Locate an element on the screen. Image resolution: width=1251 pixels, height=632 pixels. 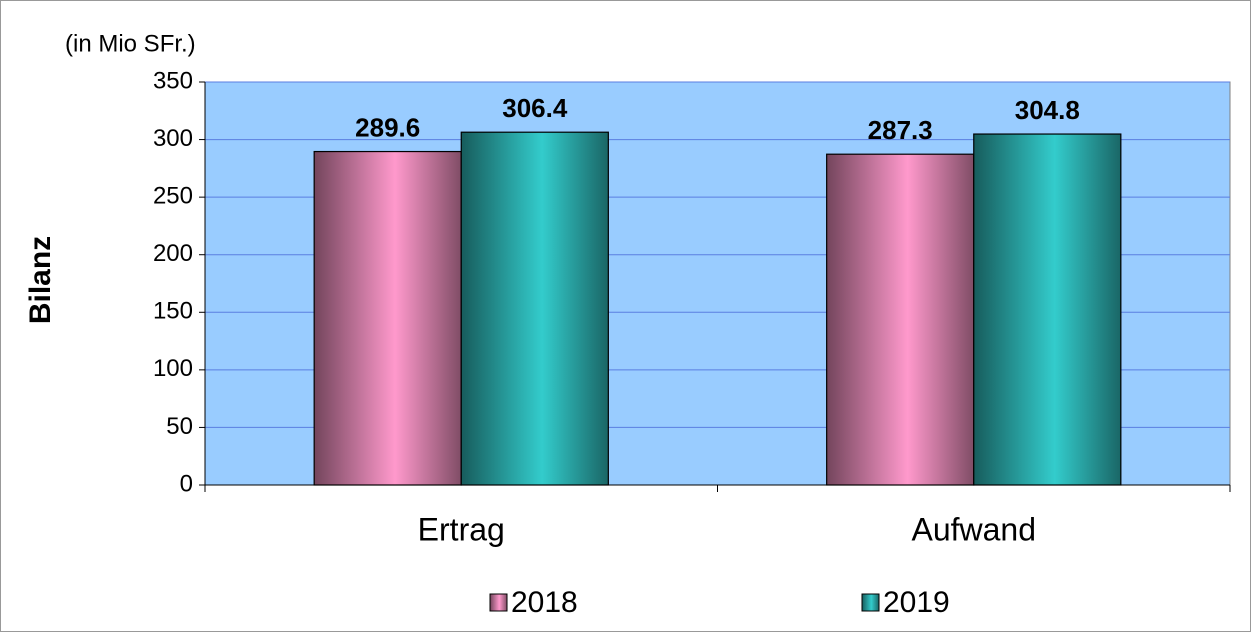
legend-label: 2019 is located at coordinates (916, 602).